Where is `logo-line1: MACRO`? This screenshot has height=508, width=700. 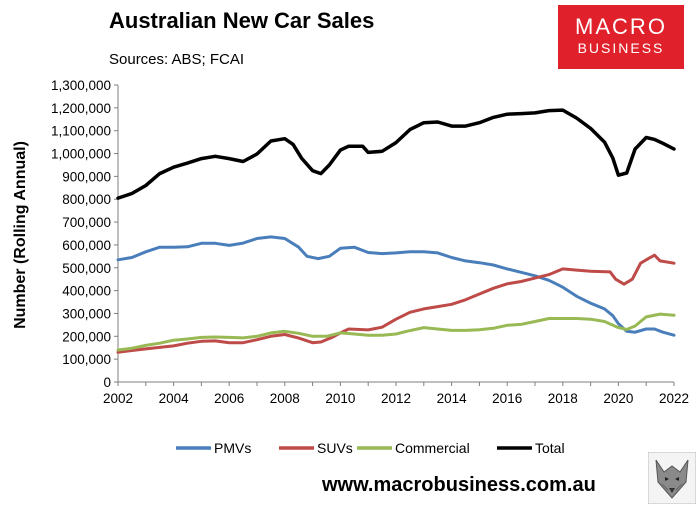 logo-line1: MACRO is located at coordinates (621, 26).